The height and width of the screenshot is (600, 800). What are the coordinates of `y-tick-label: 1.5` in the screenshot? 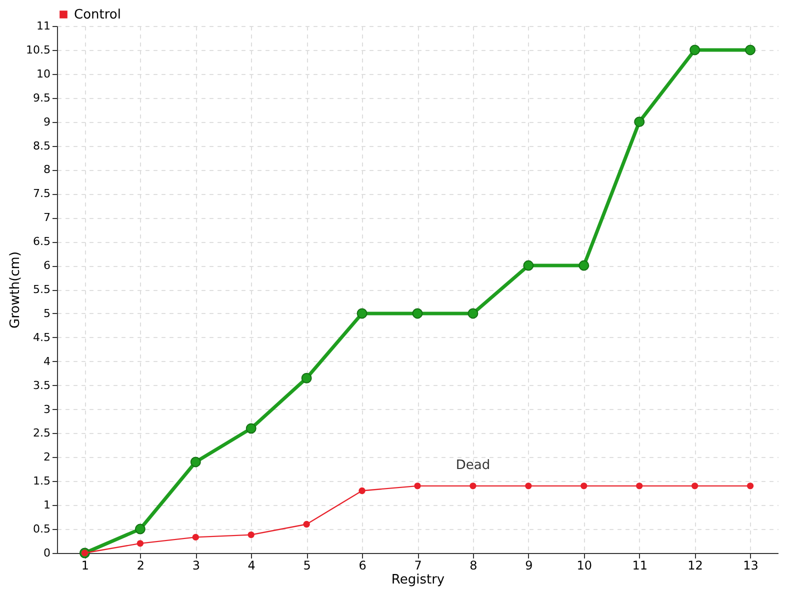 It's located at (41, 481).